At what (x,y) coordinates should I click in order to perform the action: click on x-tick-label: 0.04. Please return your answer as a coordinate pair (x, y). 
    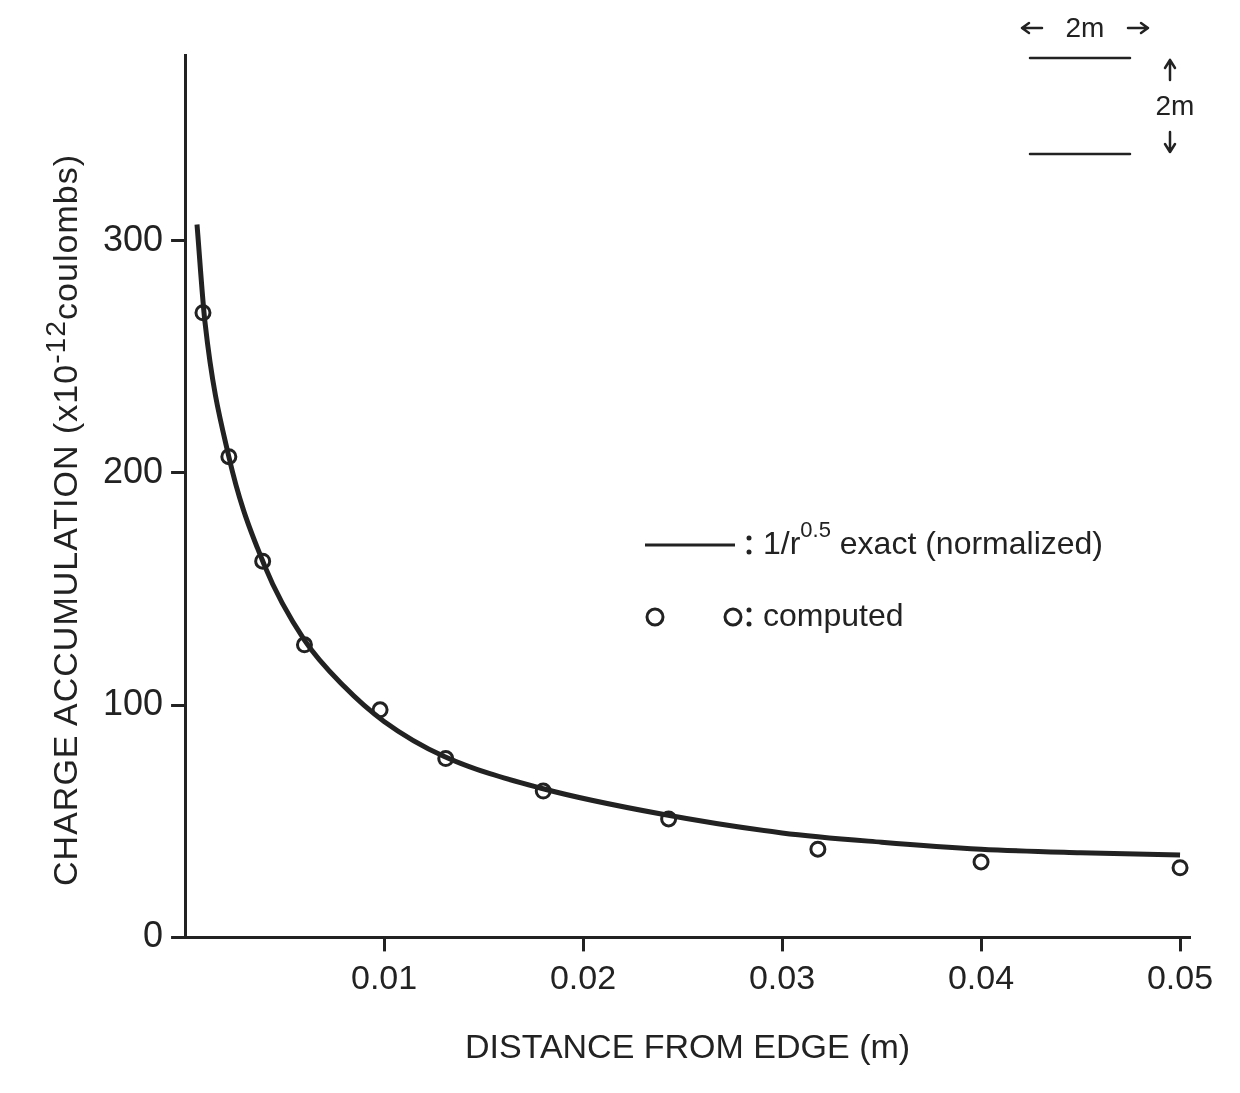
    Looking at the image, I should click on (981, 977).